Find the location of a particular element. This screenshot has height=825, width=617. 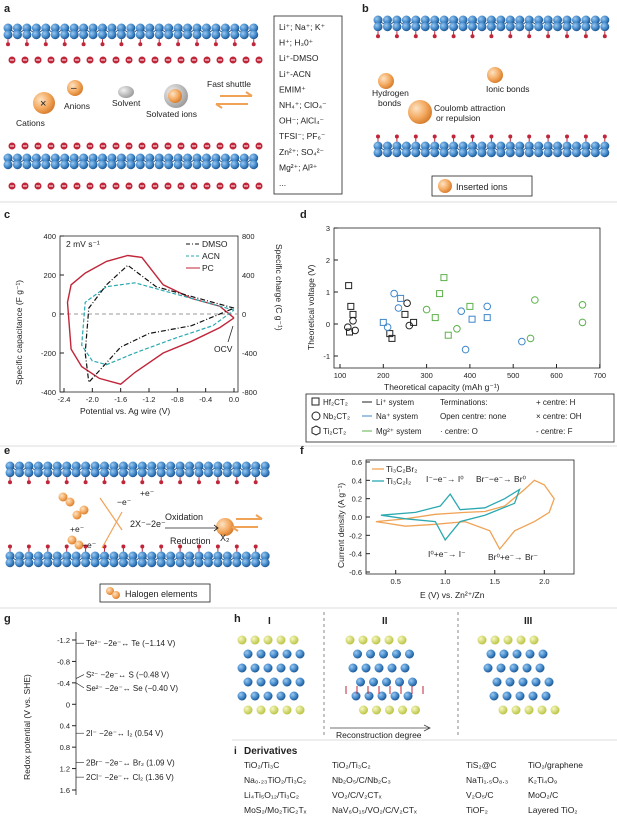

ion-list-item: OH⁻; AlCl₄⁻ is located at coordinates (302, 121).